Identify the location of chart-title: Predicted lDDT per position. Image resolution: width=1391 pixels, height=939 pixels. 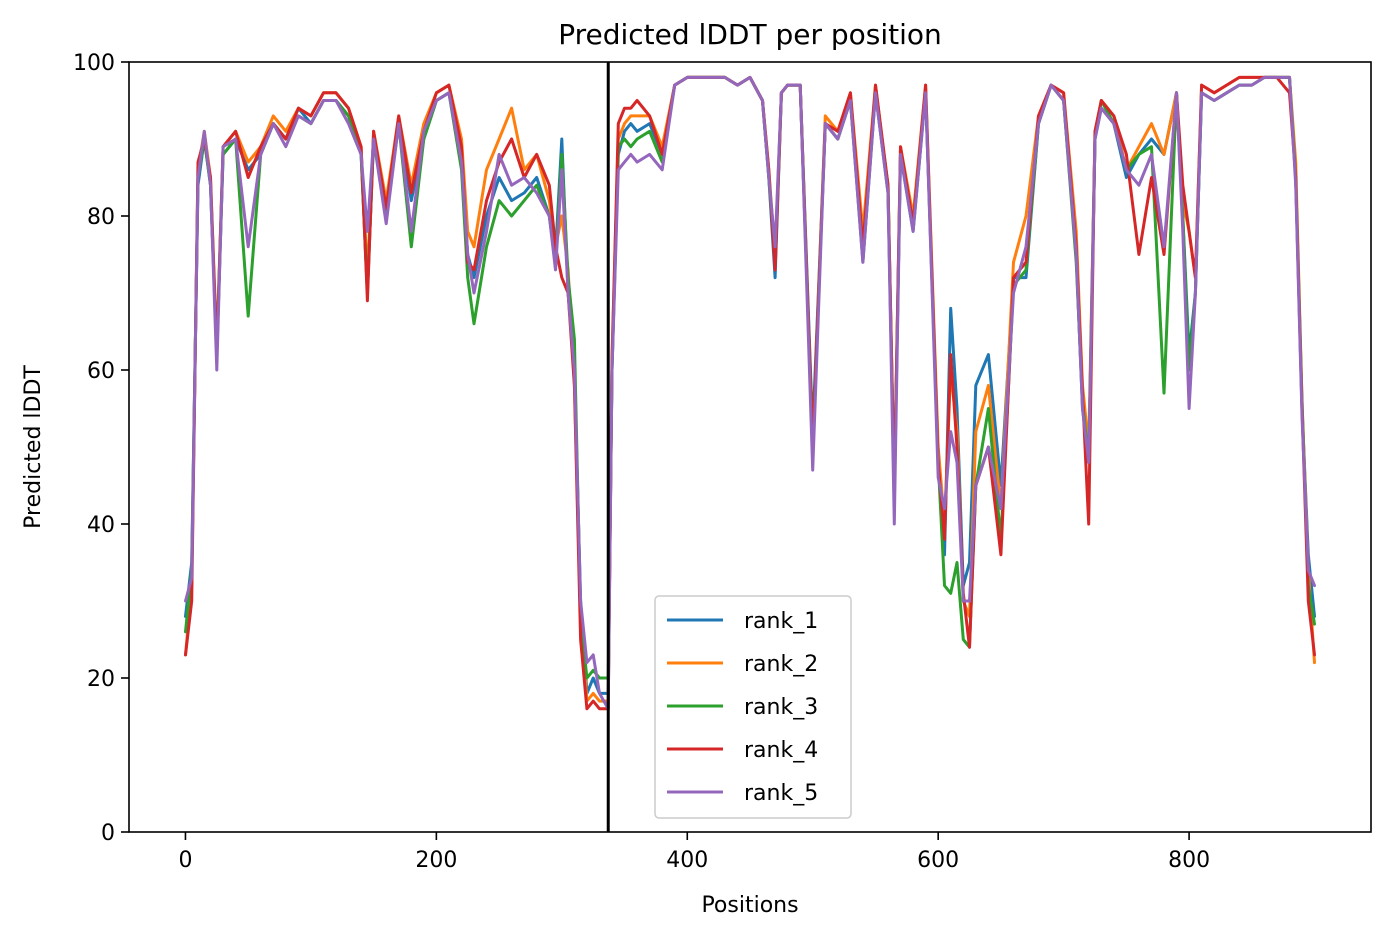
(750, 34).